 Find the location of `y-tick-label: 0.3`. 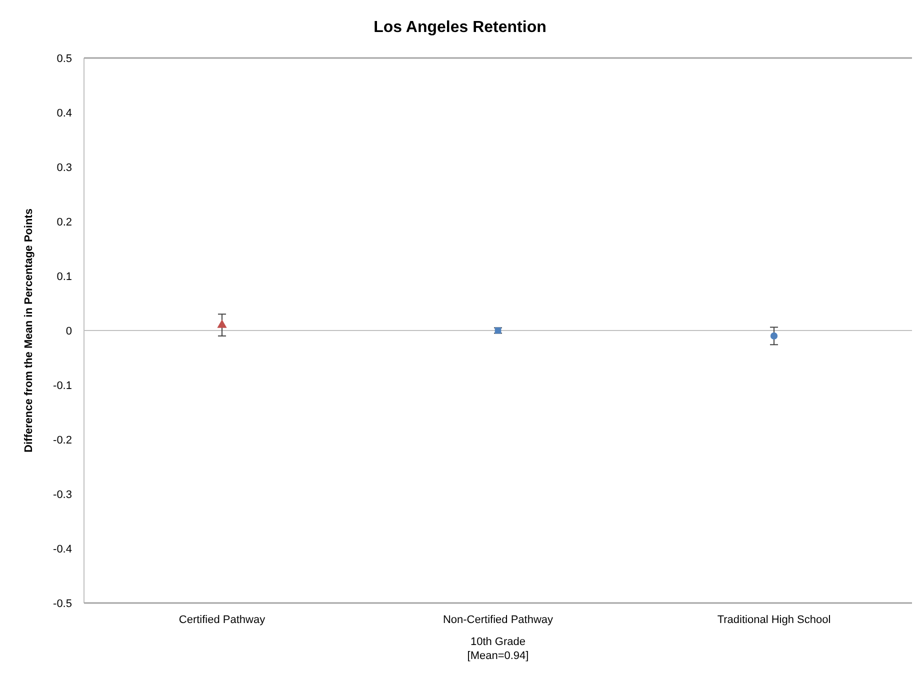

y-tick-label: 0.3 is located at coordinates (64, 168).